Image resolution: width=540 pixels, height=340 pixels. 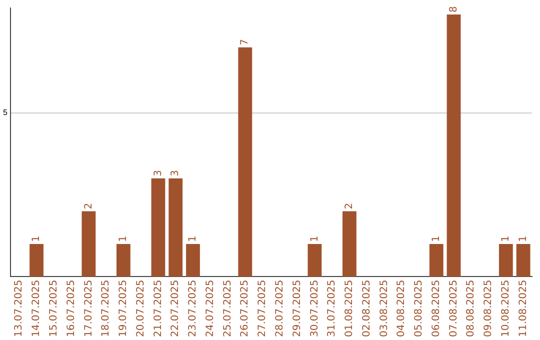 What do you see at coordinates (124, 309) in the screenshot?
I see `x-tick-label: 19.07.2025` at bounding box center [124, 309].